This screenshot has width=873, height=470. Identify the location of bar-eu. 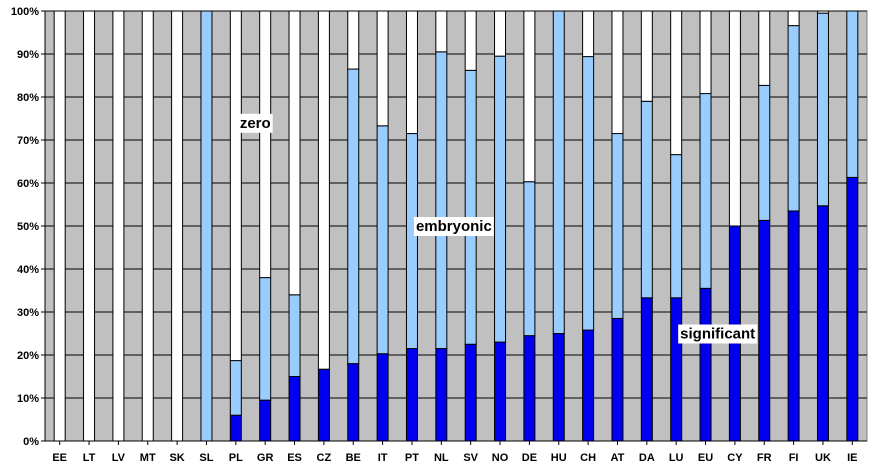
(705, 226).